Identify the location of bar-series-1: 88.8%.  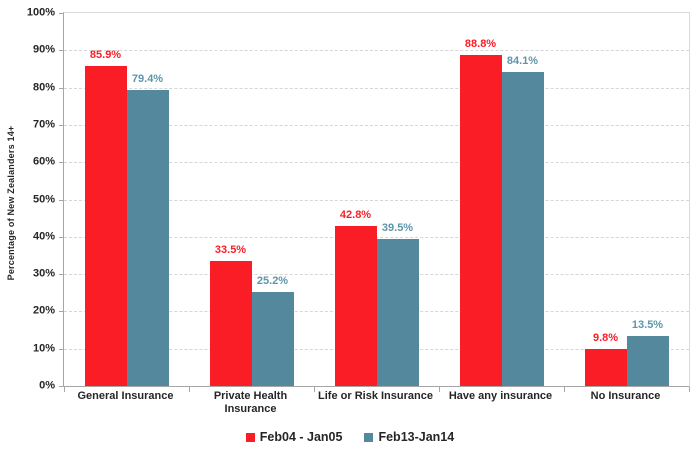
(480, 212).